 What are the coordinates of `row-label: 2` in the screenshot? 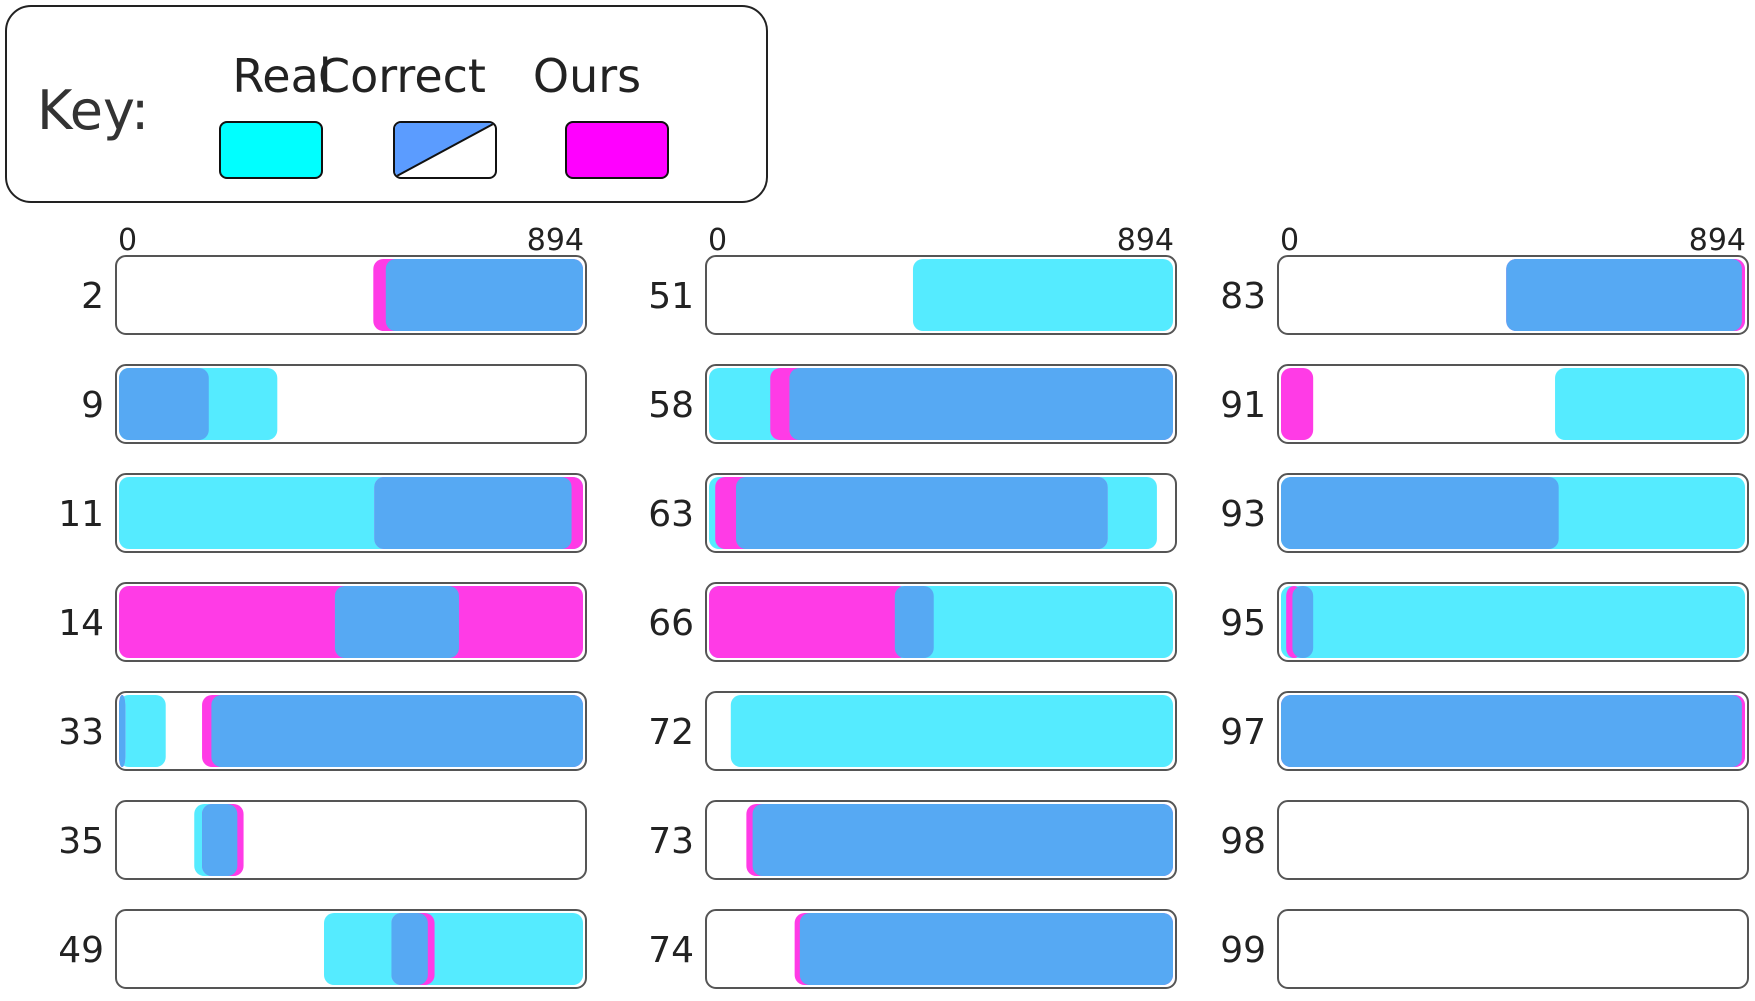 It's located at (92, 296).